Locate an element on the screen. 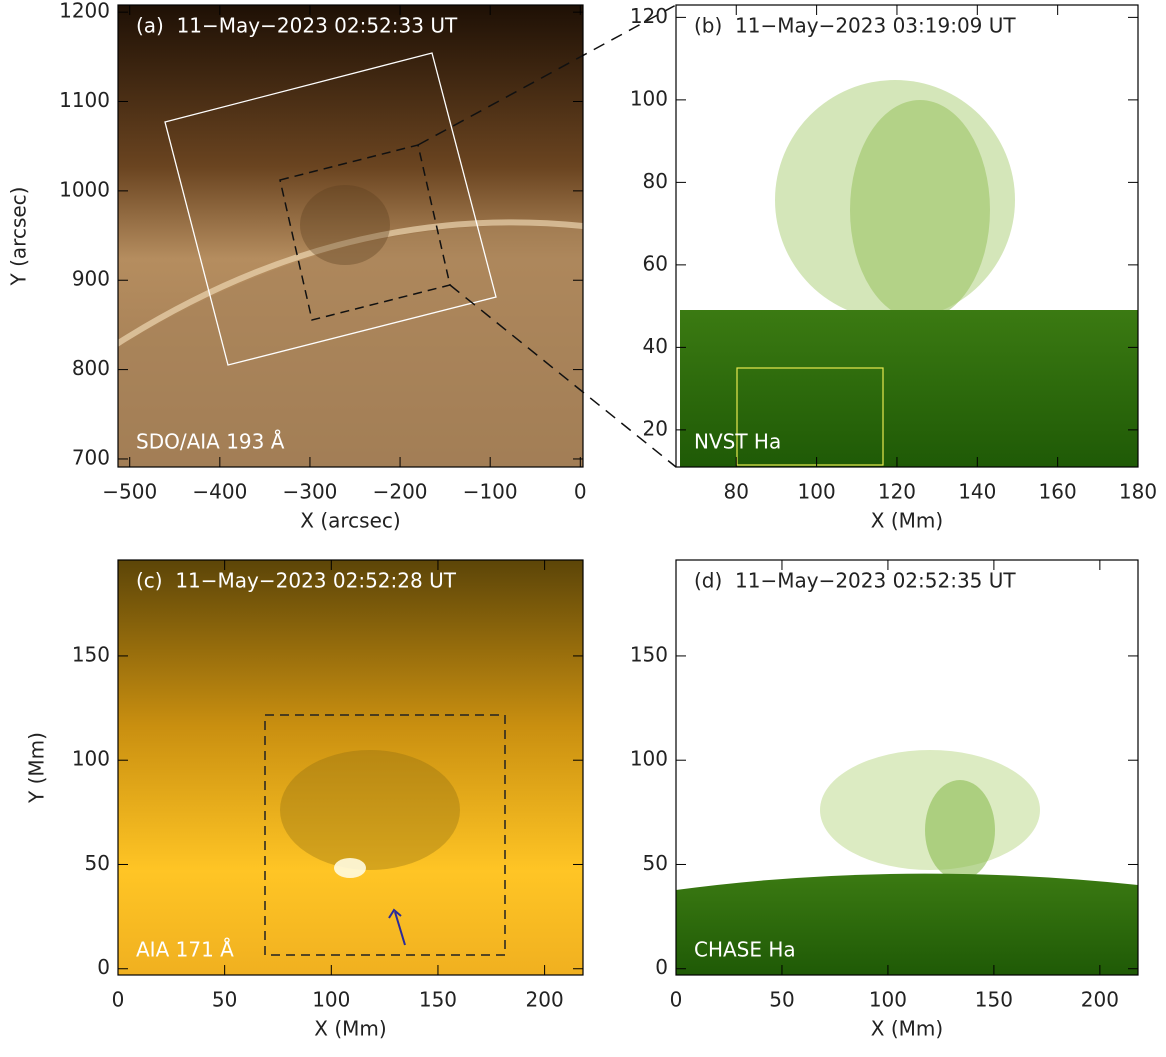  y-tick-label: 40 is located at coordinates (655, 346).